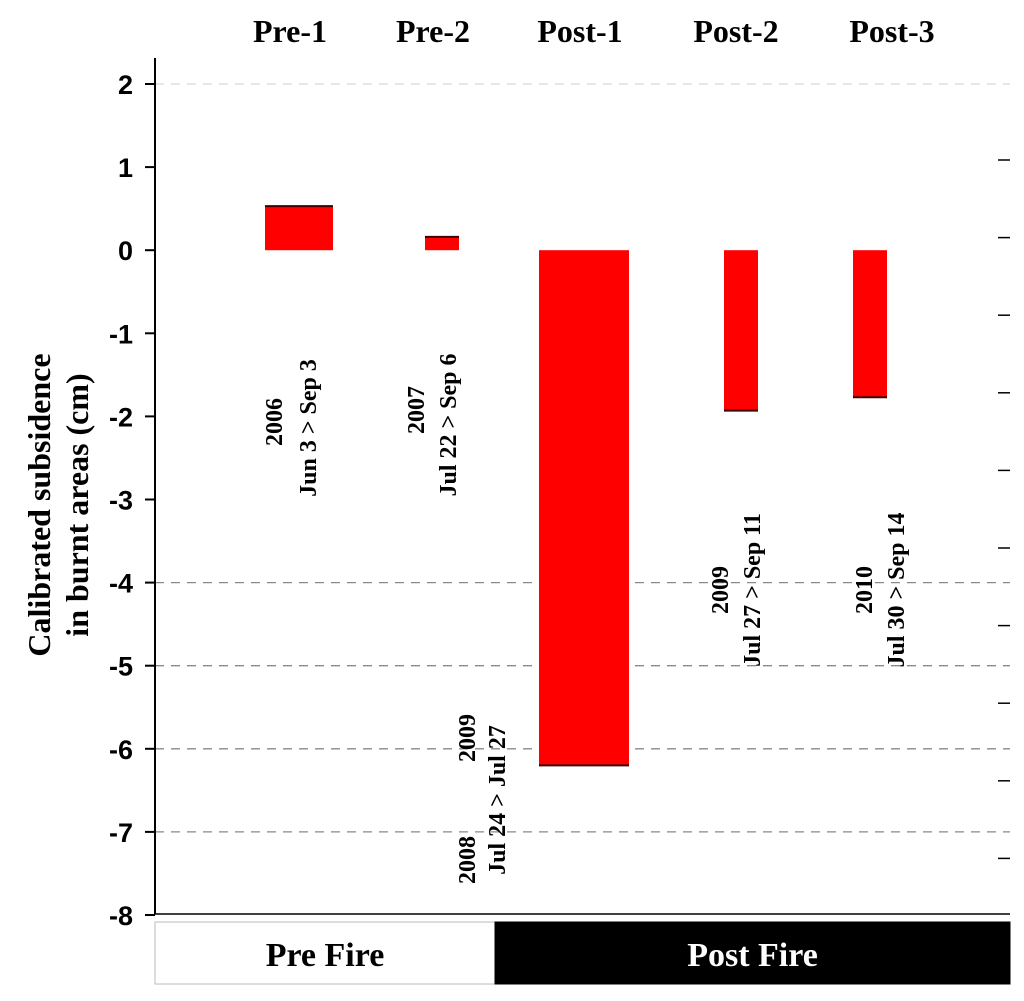 The width and height of the screenshot is (1024, 1001). Describe the element at coordinates (721, 590) in the screenshot. I see `annotation-post-2-line-1: 2009` at that location.